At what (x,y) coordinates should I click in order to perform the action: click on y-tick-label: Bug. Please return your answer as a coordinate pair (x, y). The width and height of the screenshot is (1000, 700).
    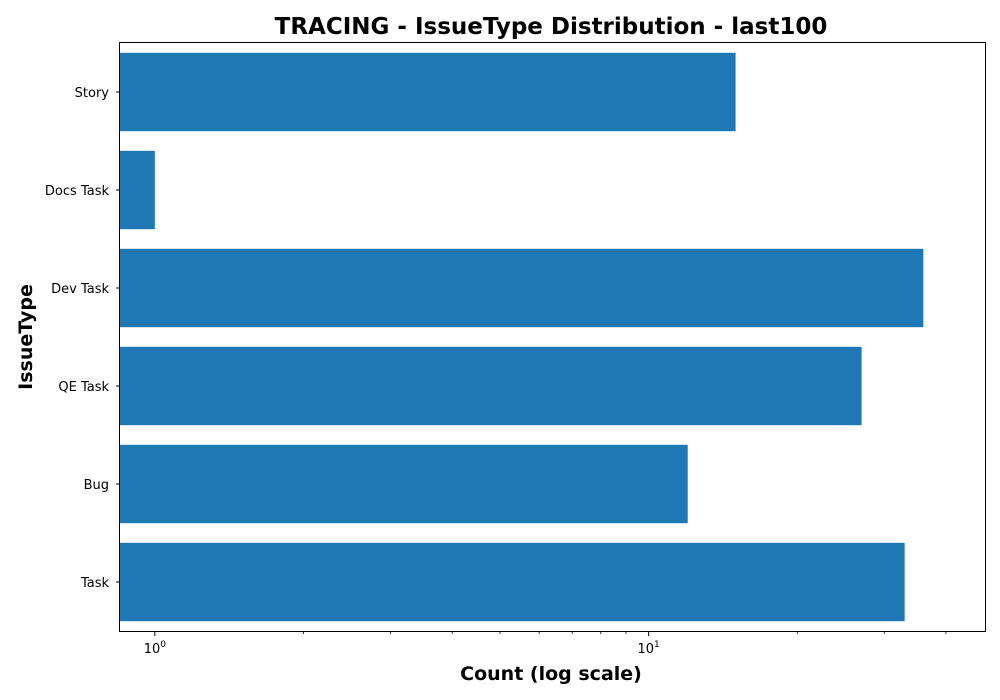
    Looking at the image, I should click on (96, 485).